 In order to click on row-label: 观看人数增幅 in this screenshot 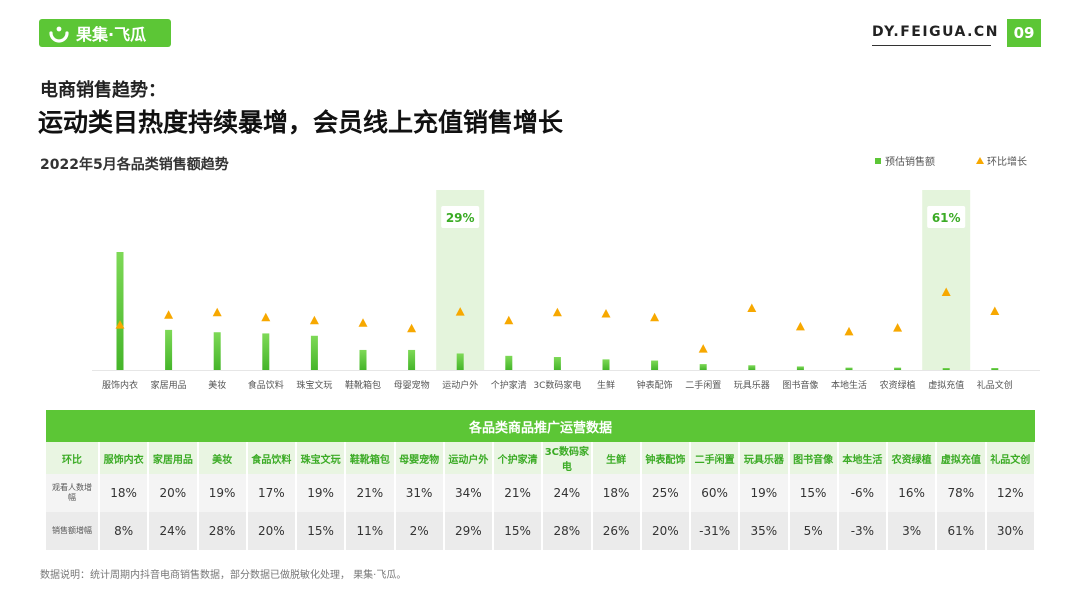, I will do `click(73, 493)`.